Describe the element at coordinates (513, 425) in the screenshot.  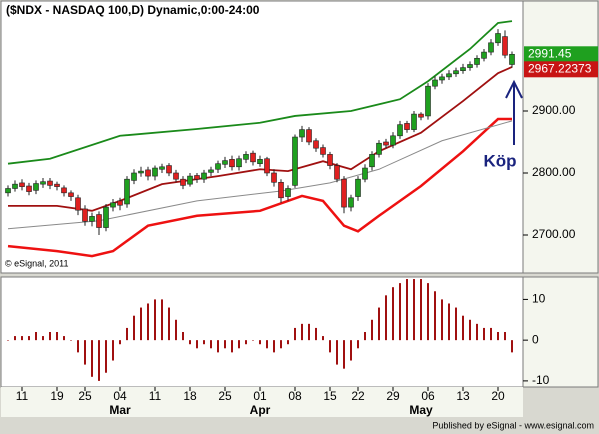
I see `footer: Published by eSignal - www.esignal.com` at that location.